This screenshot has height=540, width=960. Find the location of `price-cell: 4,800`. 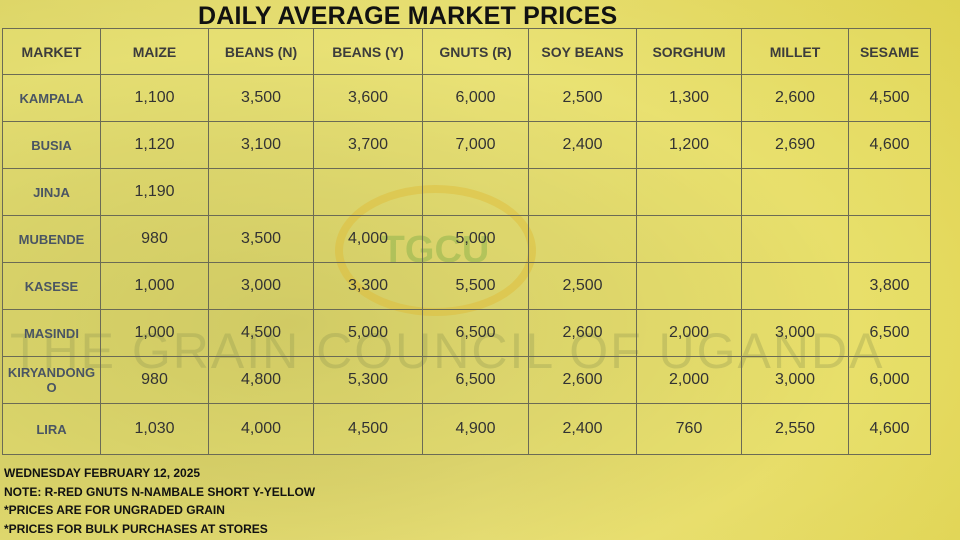

price-cell: 4,800 is located at coordinates (261, 380).